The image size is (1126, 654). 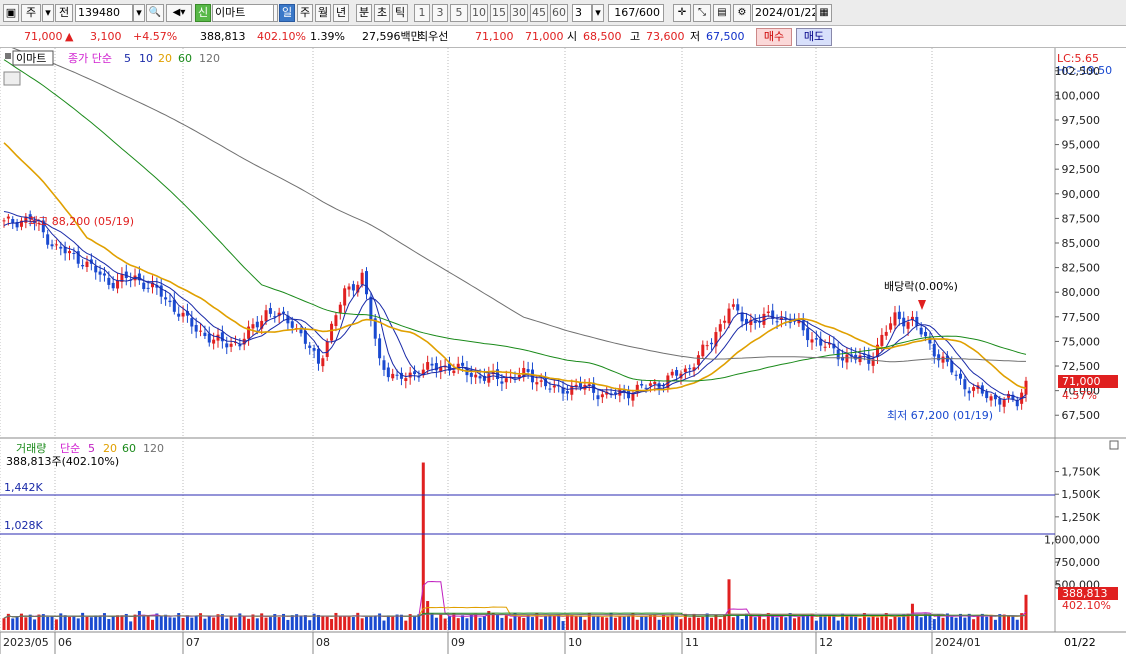 What do you see at coordinates (722, 13) in the screenshot?
I see `save-icon: ▤` at bounding box center [722, 13].